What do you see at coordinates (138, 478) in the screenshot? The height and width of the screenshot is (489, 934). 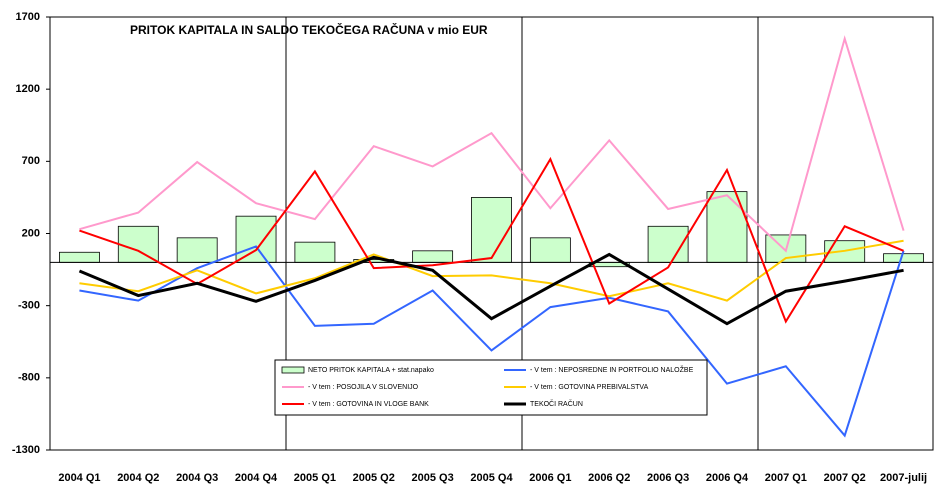 I see `x-tick-label: 2004 Q2` at bounding box center [138, 478].